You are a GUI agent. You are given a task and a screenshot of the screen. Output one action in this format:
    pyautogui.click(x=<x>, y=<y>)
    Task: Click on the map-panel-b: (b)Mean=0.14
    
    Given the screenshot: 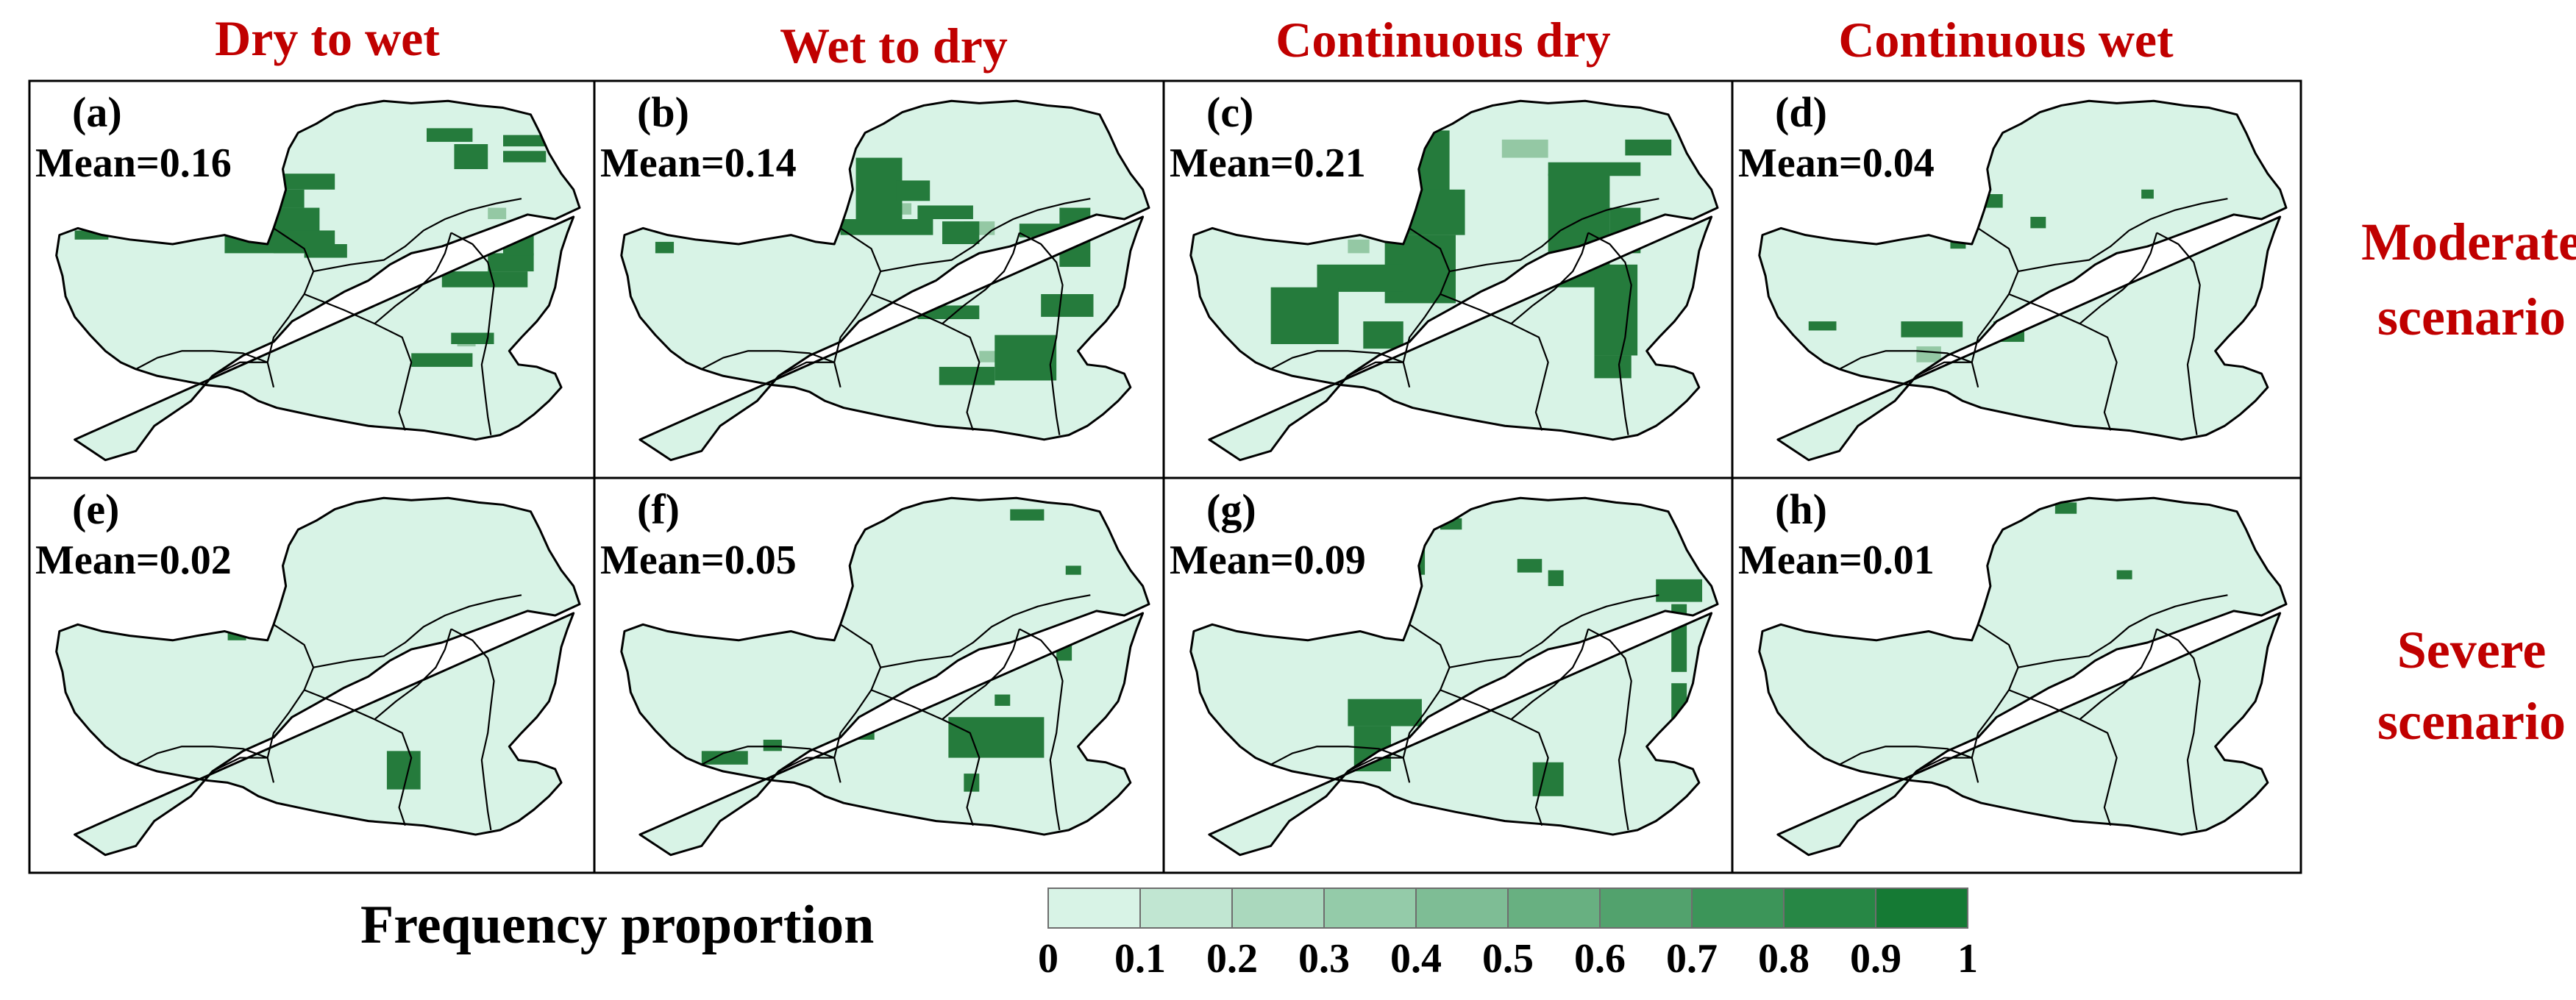 What is the action you would take?
    pyautogui.click(x=879, y=279)
    